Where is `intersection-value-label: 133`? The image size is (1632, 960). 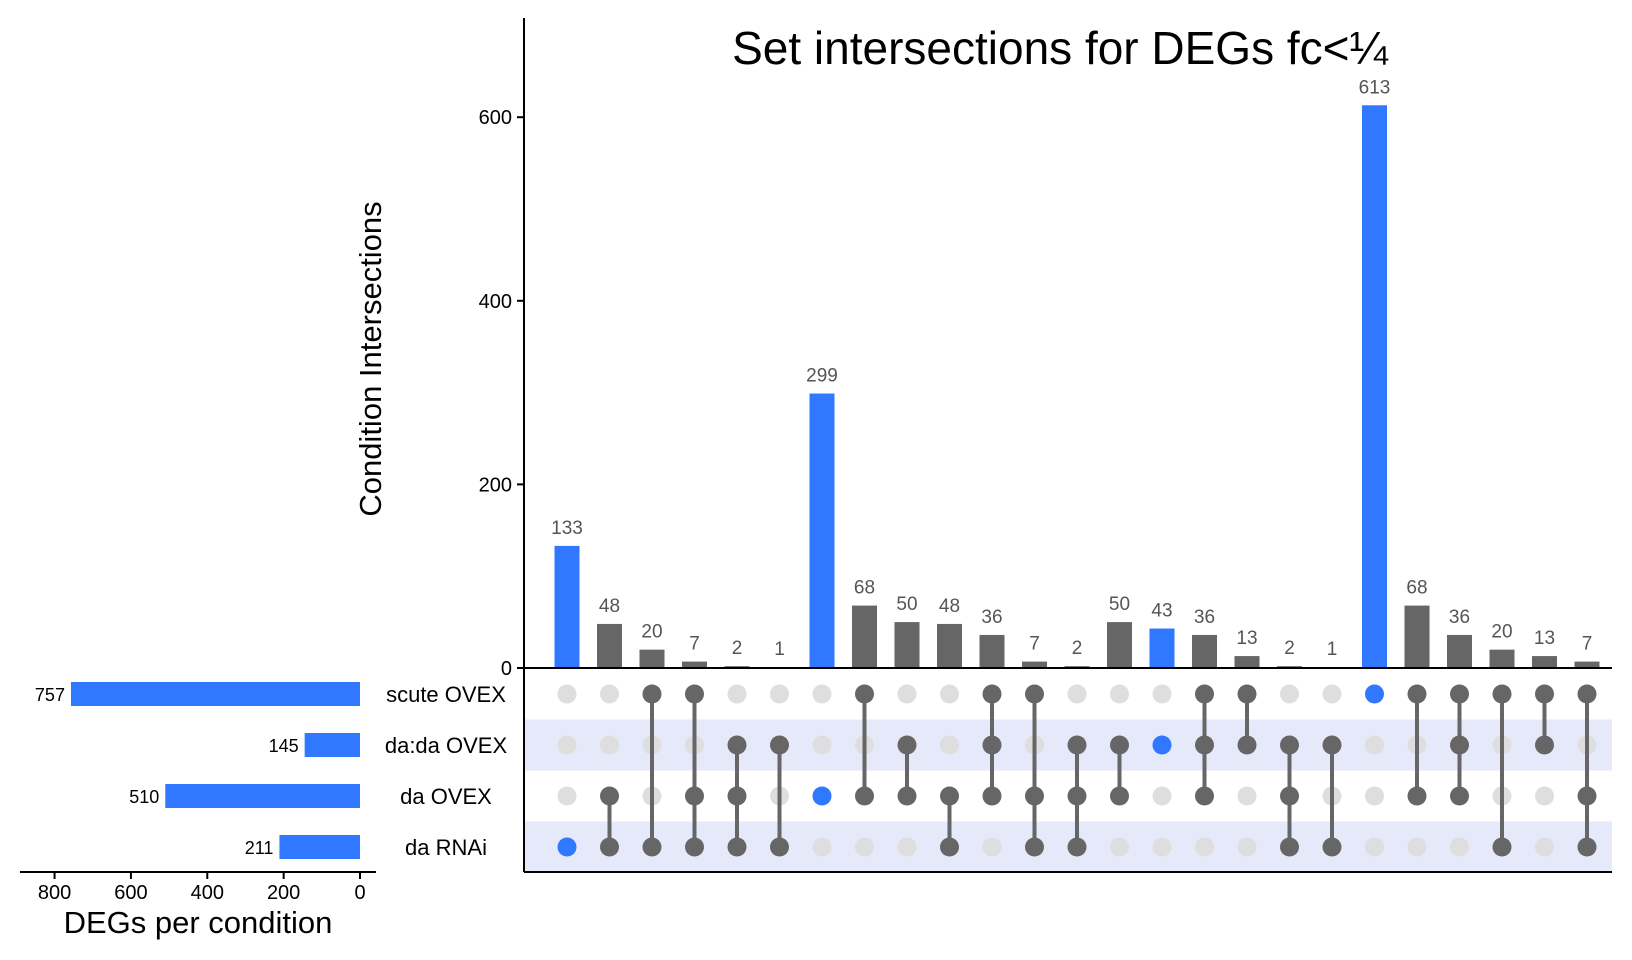
intersection-value-label: 133 is located at coordinates (567, 528).